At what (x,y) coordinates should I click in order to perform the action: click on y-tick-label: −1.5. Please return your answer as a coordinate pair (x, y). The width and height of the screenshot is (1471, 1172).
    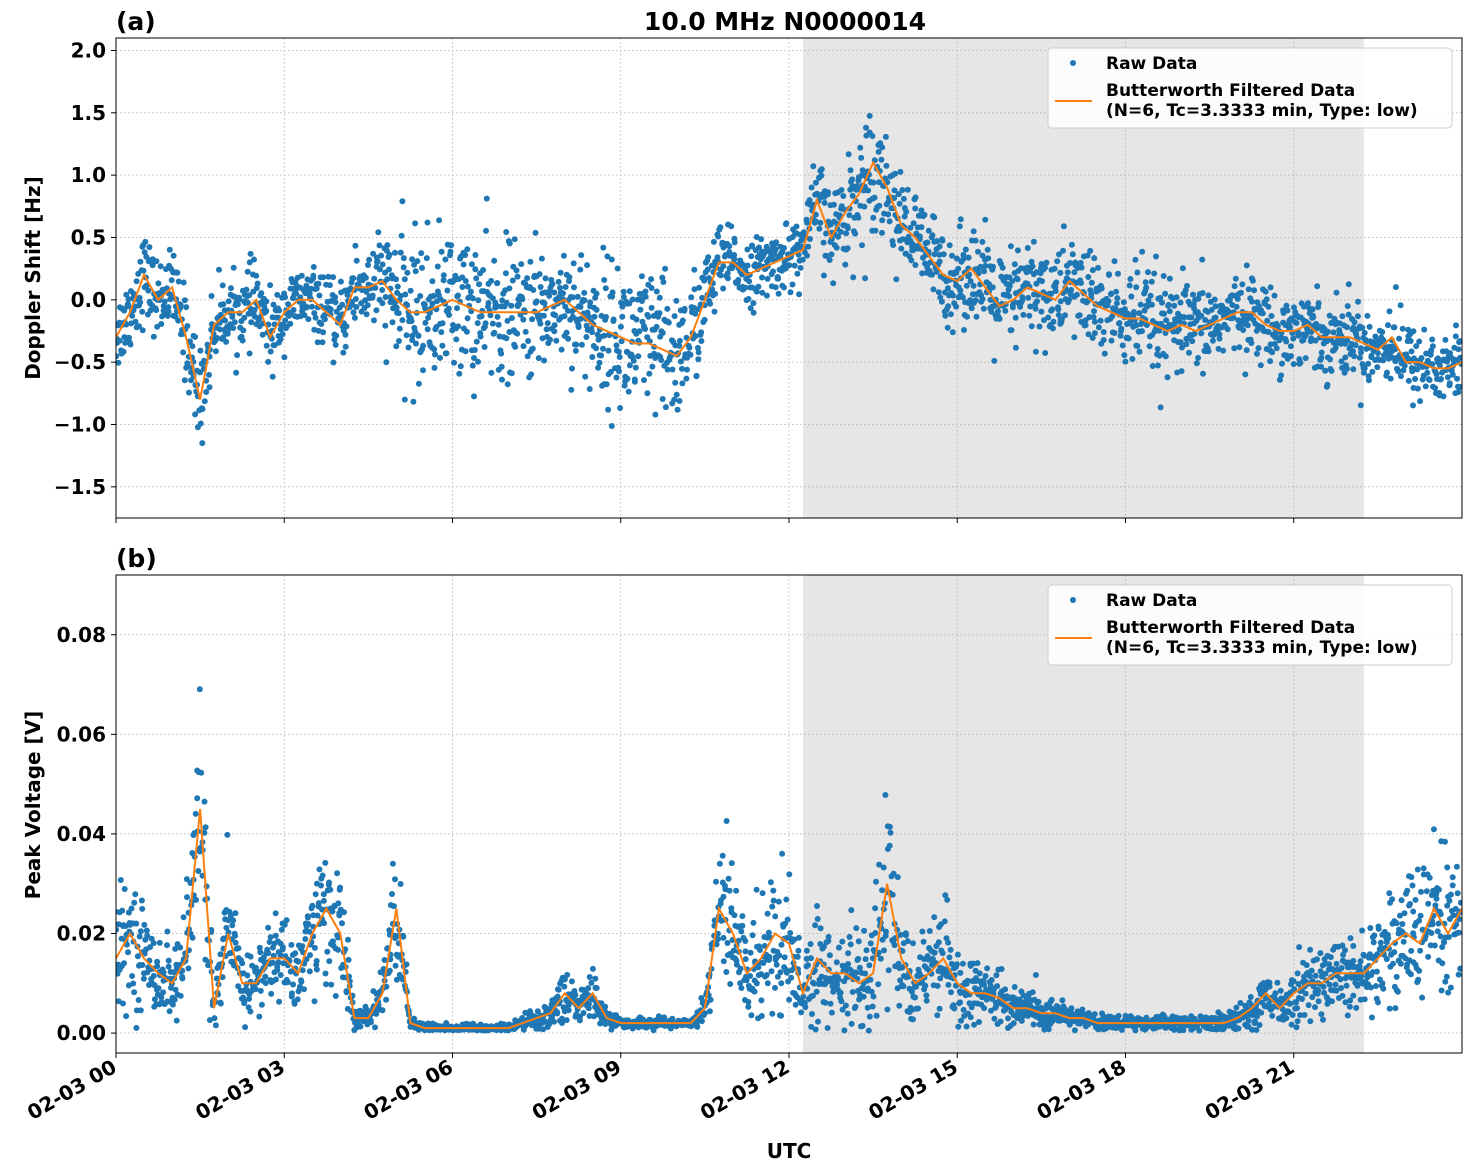
    Looking at the image, I should click on (80, 487).